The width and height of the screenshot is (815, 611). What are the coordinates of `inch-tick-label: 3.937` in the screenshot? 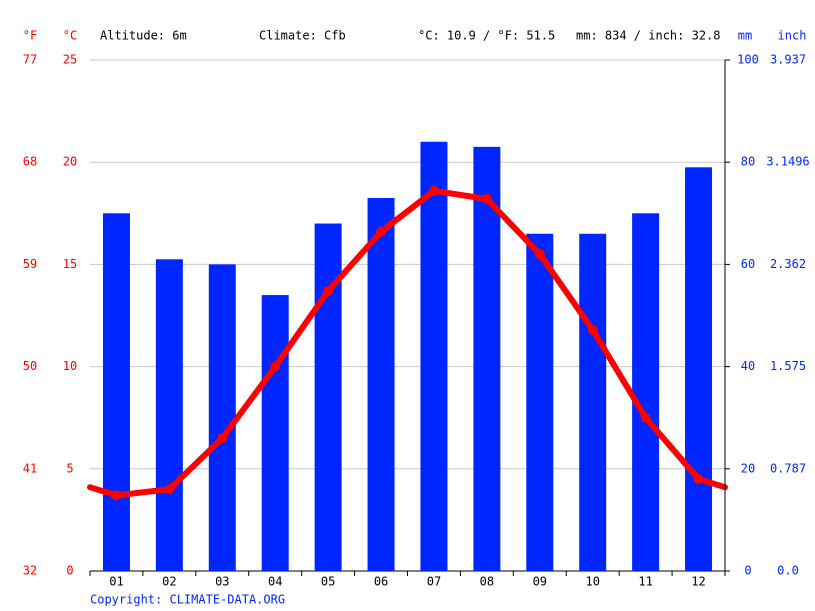 It's located at (788, 60).